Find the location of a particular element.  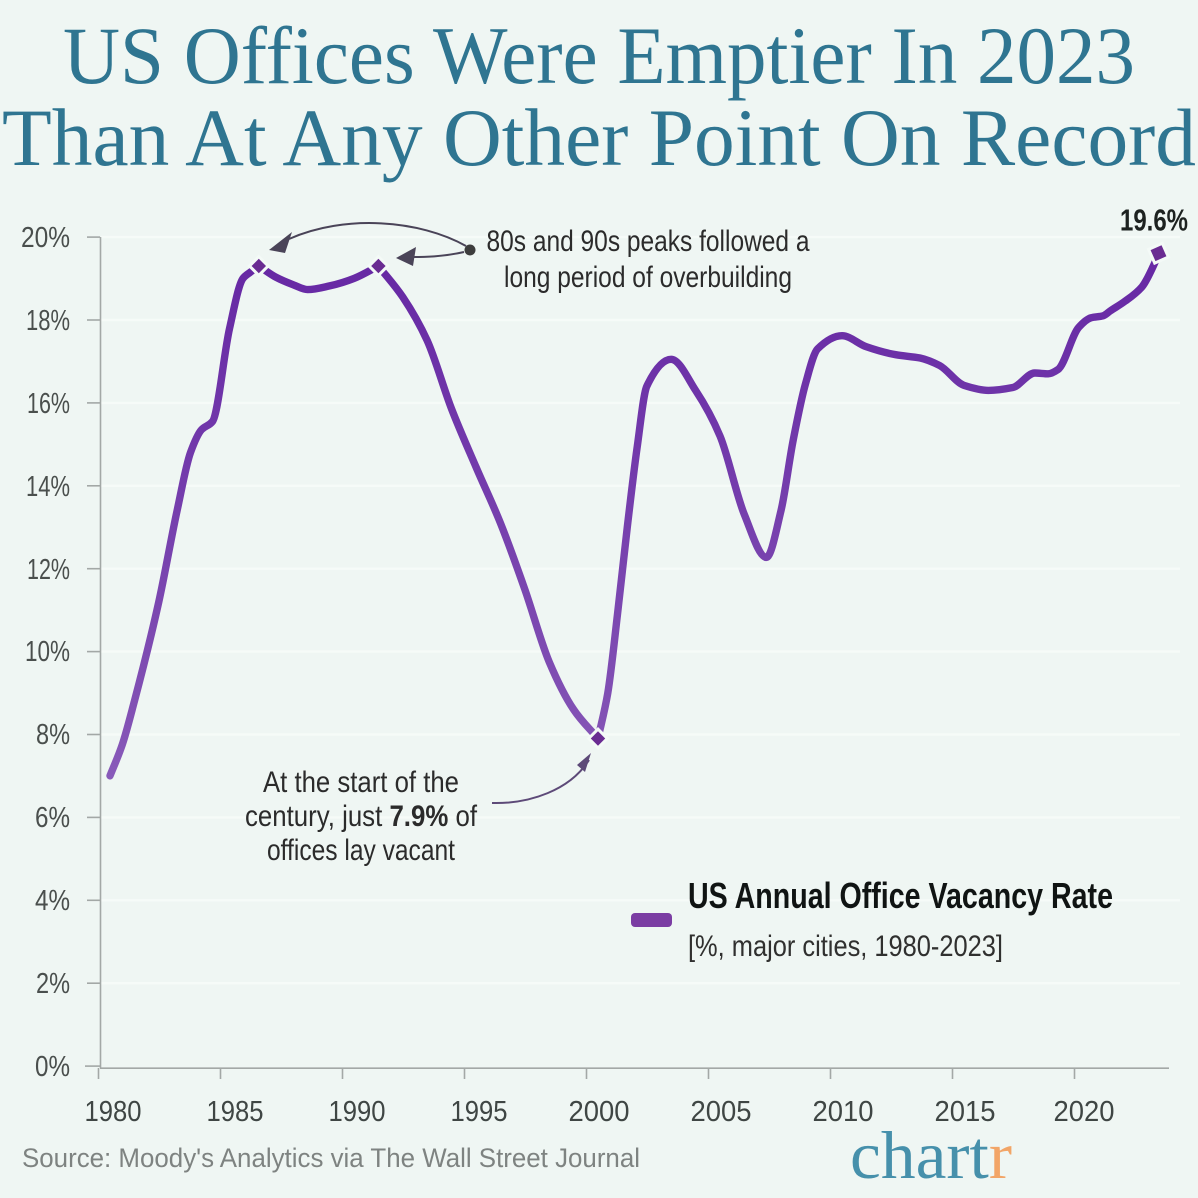

svg-text: 16% is located at coordinates (48, 404).